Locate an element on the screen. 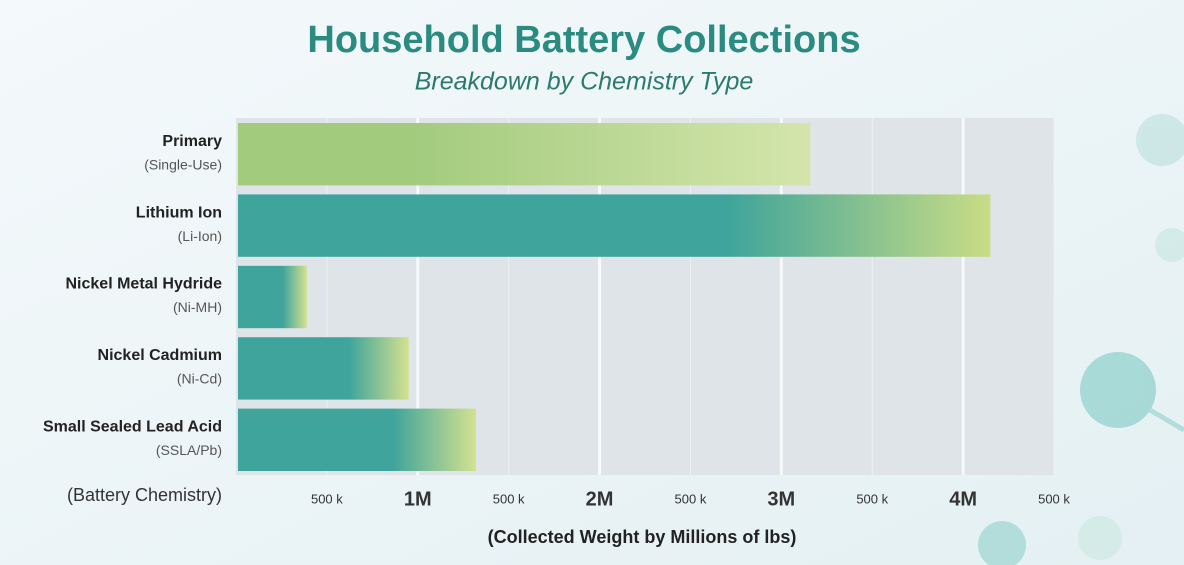 The width and height of the screenshot is (1184, 565). x-axis-title: (Collected Weight by Millions of lbs) is located at coordinates (642, 537).